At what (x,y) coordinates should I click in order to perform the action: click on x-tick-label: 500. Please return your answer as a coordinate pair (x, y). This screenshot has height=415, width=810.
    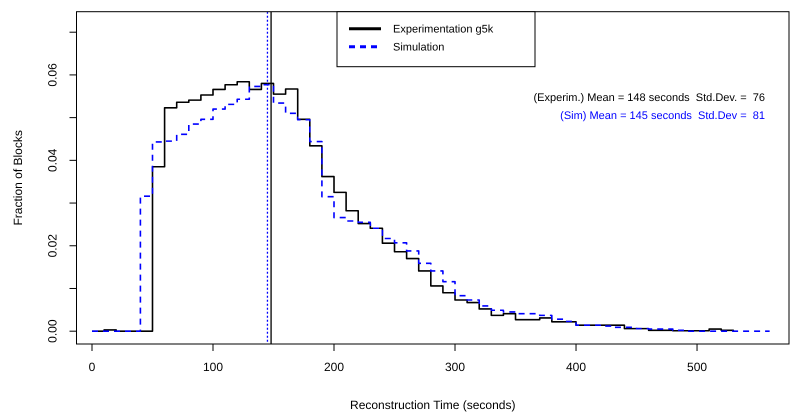
    Looking at the image, I should click on (697, 367).